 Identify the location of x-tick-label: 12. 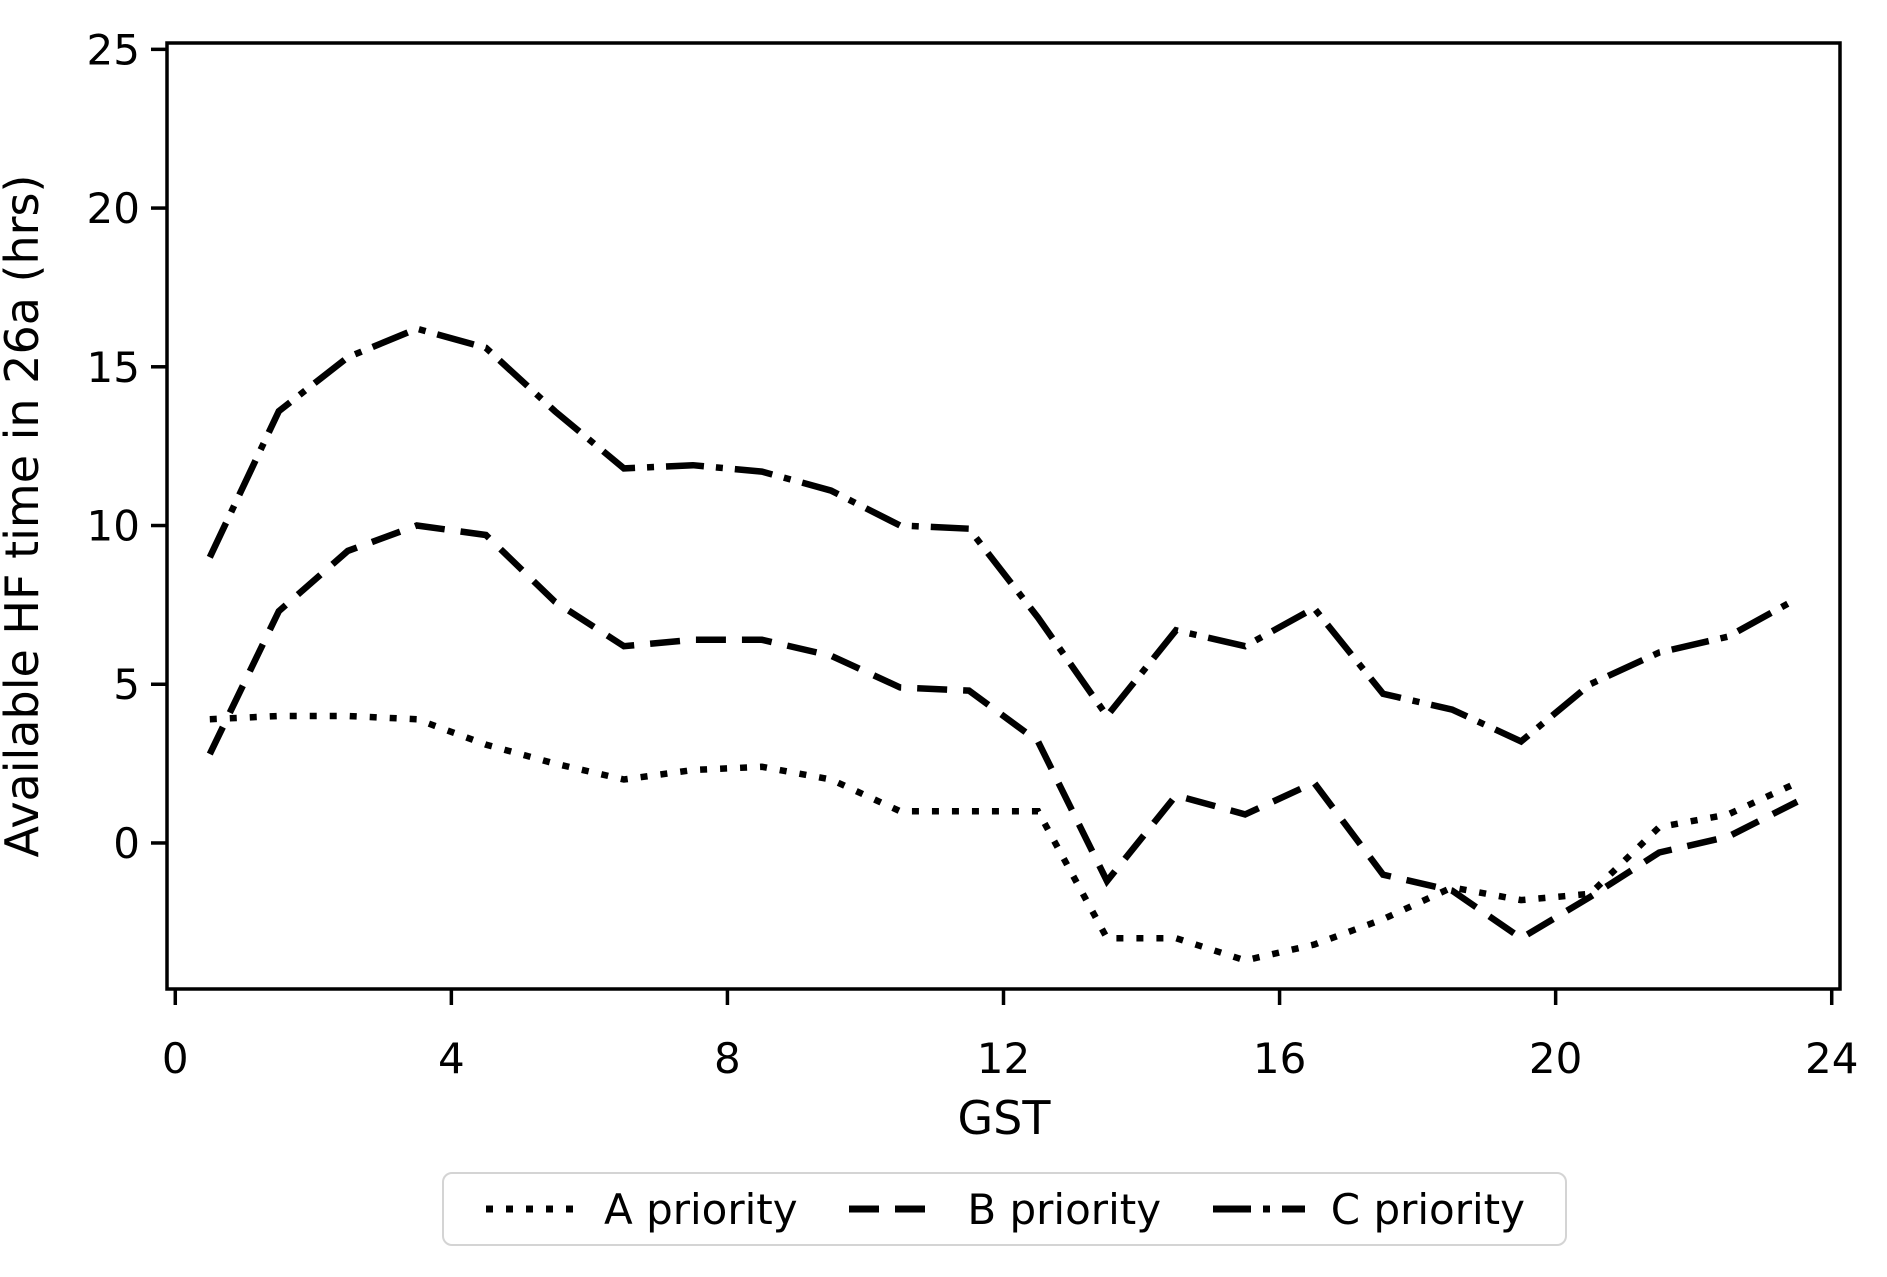
(1003, 1058).